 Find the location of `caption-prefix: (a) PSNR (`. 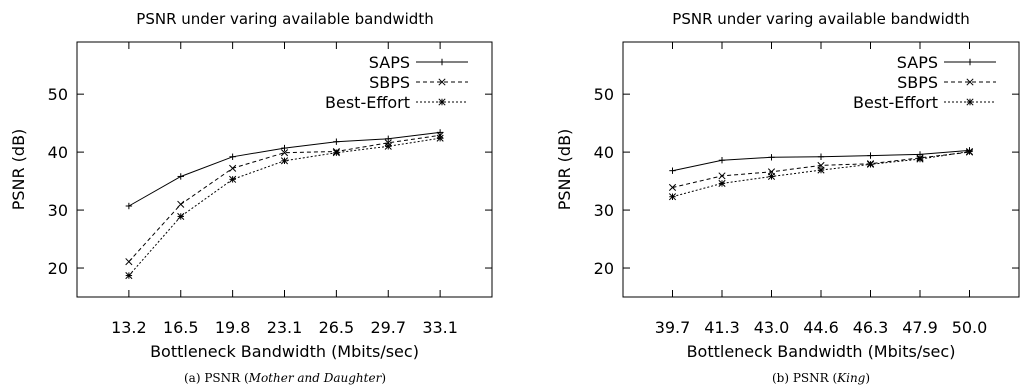

caption-prefix: (a) PSNR ( is located at coordinates (216, 378).